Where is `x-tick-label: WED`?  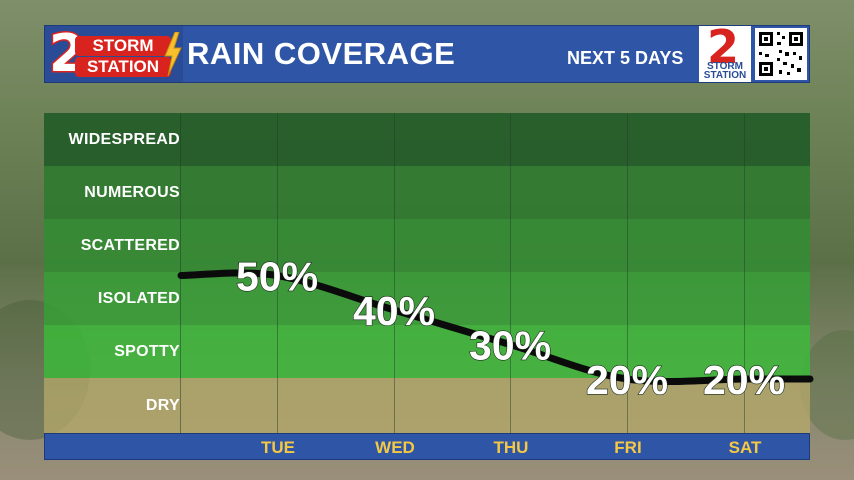 x-tick-label: WED is located at coordinates (395, 447).